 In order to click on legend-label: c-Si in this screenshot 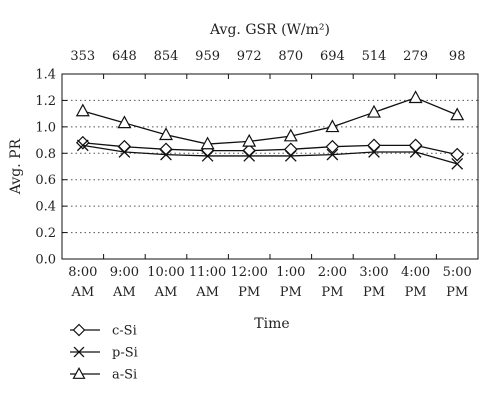, I will do `click(124, 331)`.